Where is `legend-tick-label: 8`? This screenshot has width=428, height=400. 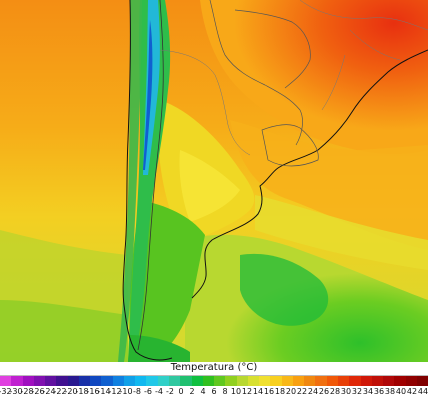
legend-tick-label: 8 is located at coordinates (225, 391).